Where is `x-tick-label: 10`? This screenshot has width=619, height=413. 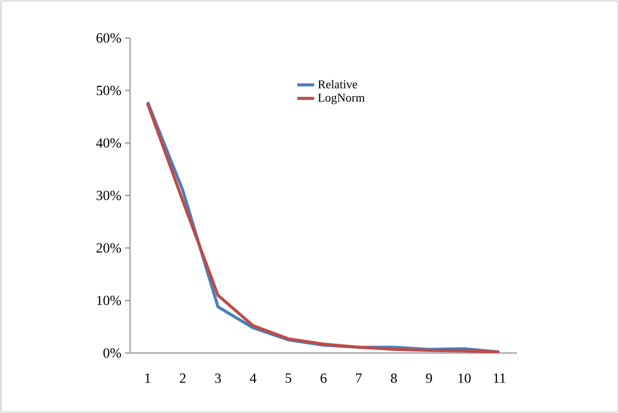
x-tick-label: 10 is located at coordinates (464, 378).